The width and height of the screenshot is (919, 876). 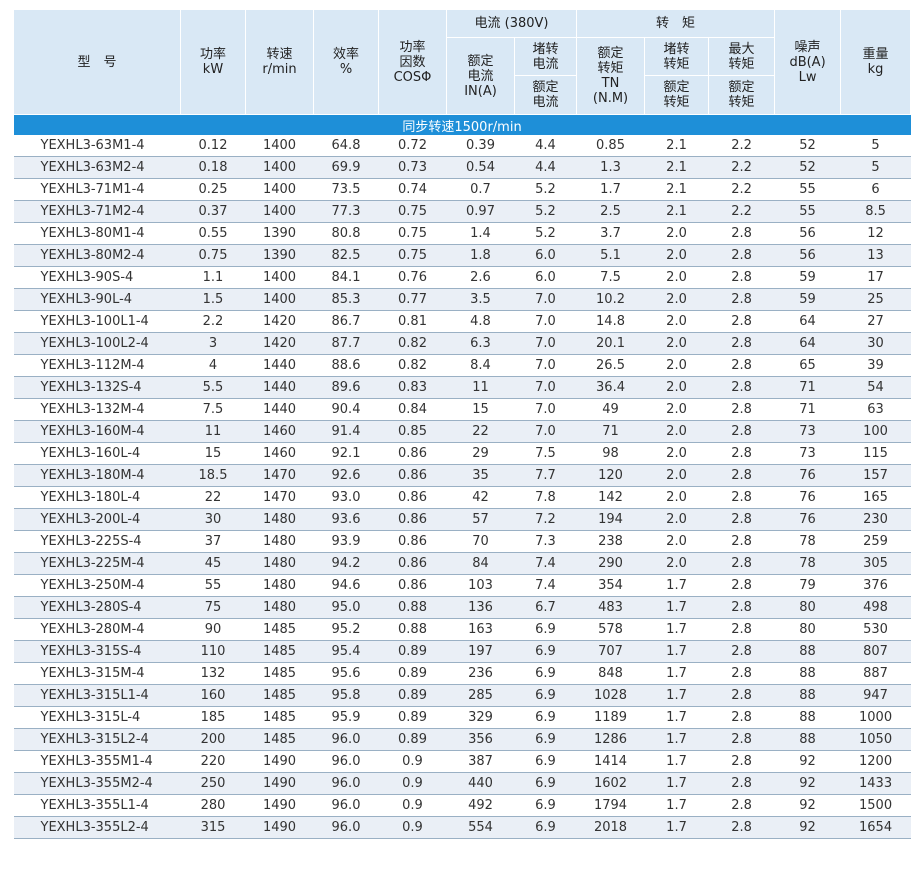 What do you see at coordinates (346, 497) in the screenshot?
I see `value-cell: 93.0` at bounding box center [346, 497].